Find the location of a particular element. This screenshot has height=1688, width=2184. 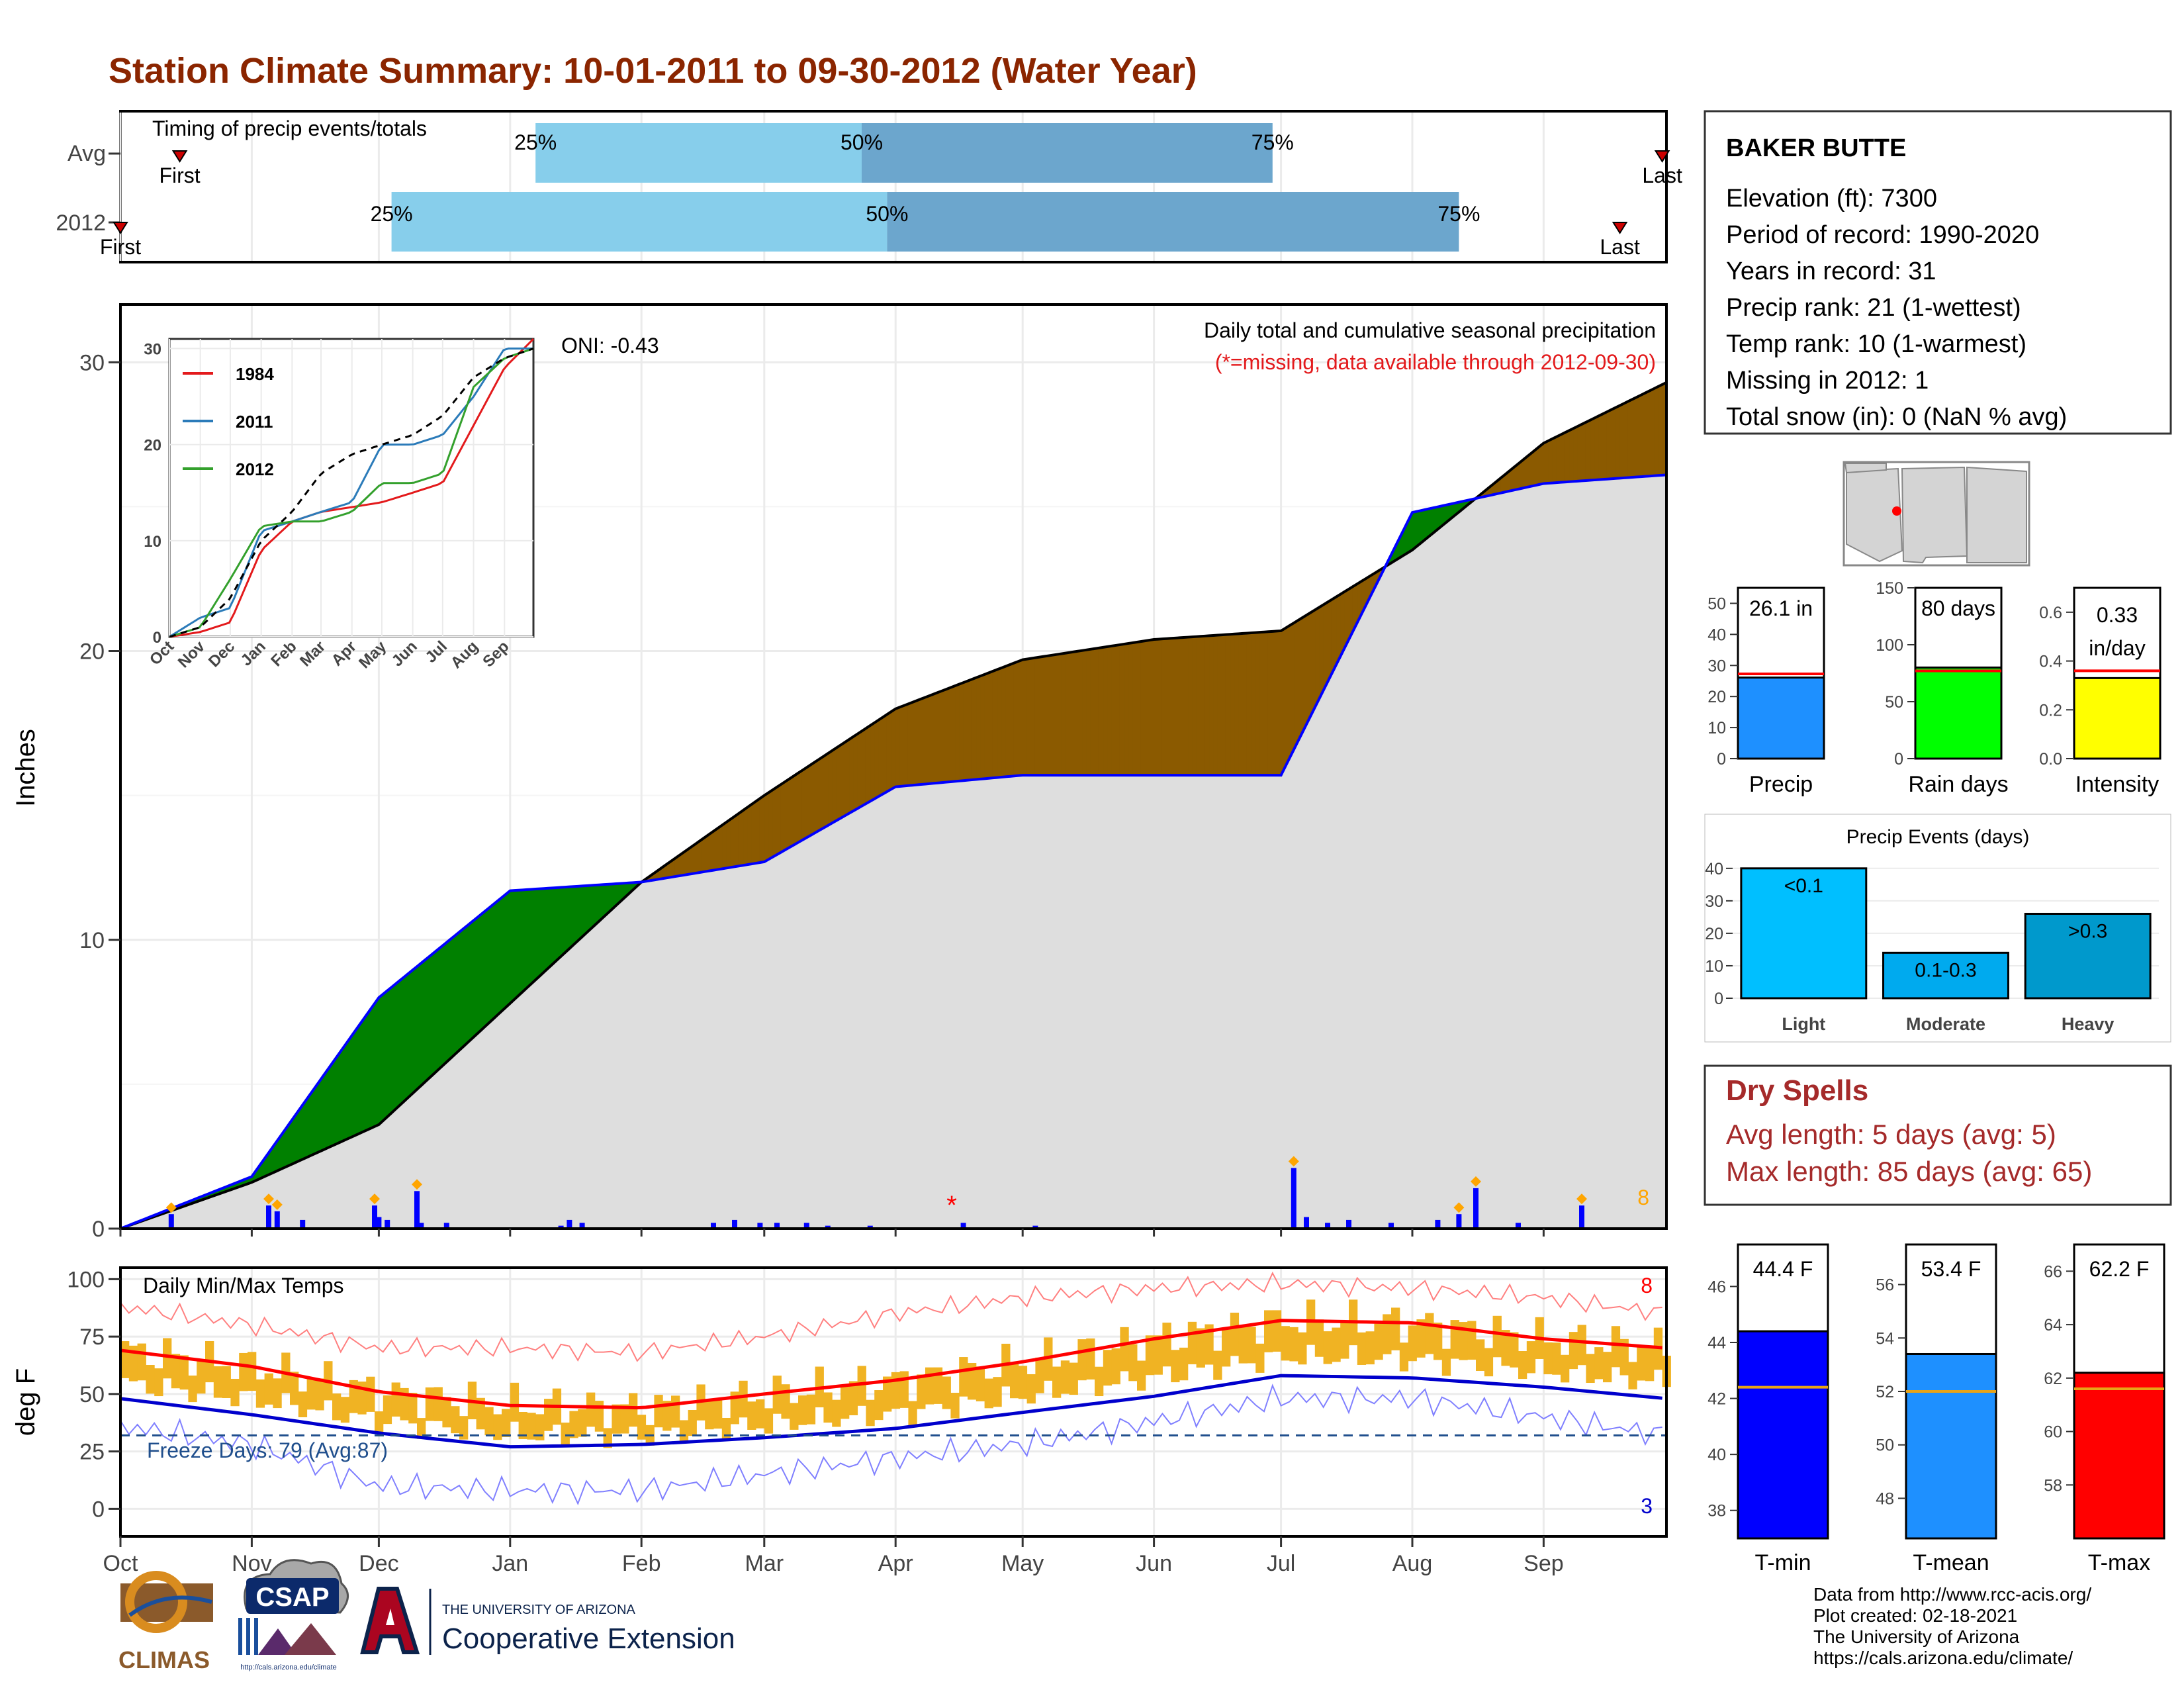

heavy-event-marker is located at coordinates (171, 1207).